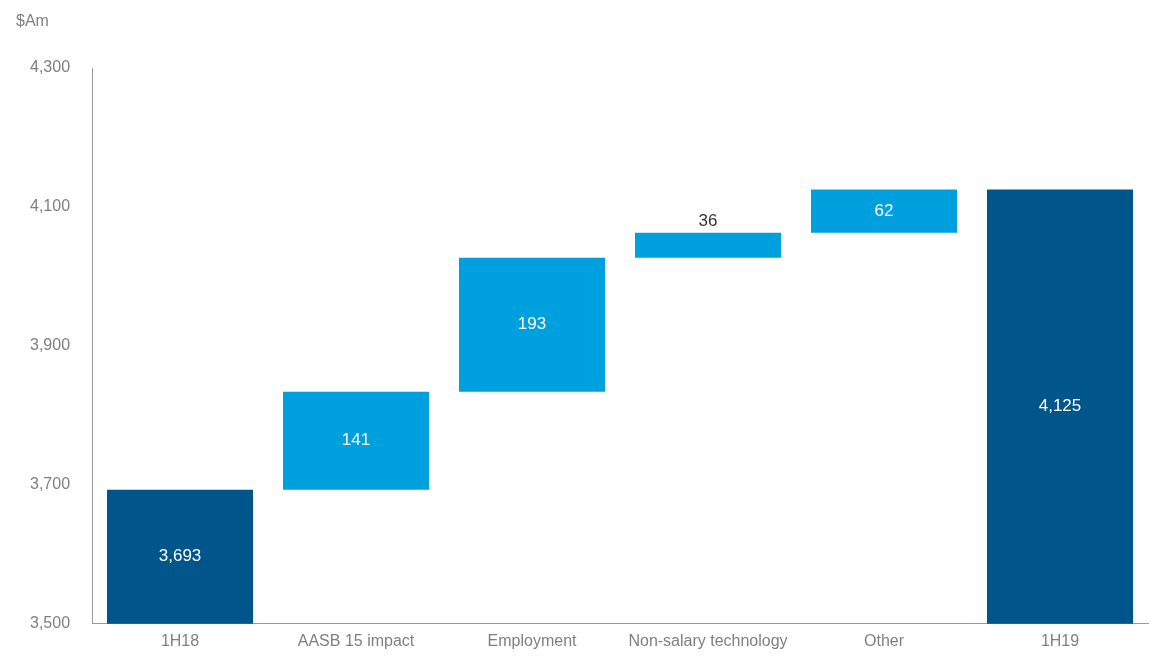  What do you see at coordinates (32, 21) in the screenshot?
I see `y-axis-title: $Am` at bounding box center [32, 21].